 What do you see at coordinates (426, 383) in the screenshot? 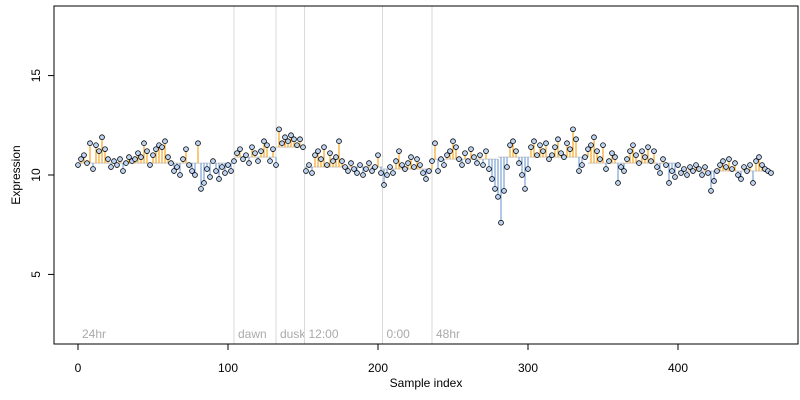
I see `x-axis-label: Sample index` at bounding box center [426, 383].